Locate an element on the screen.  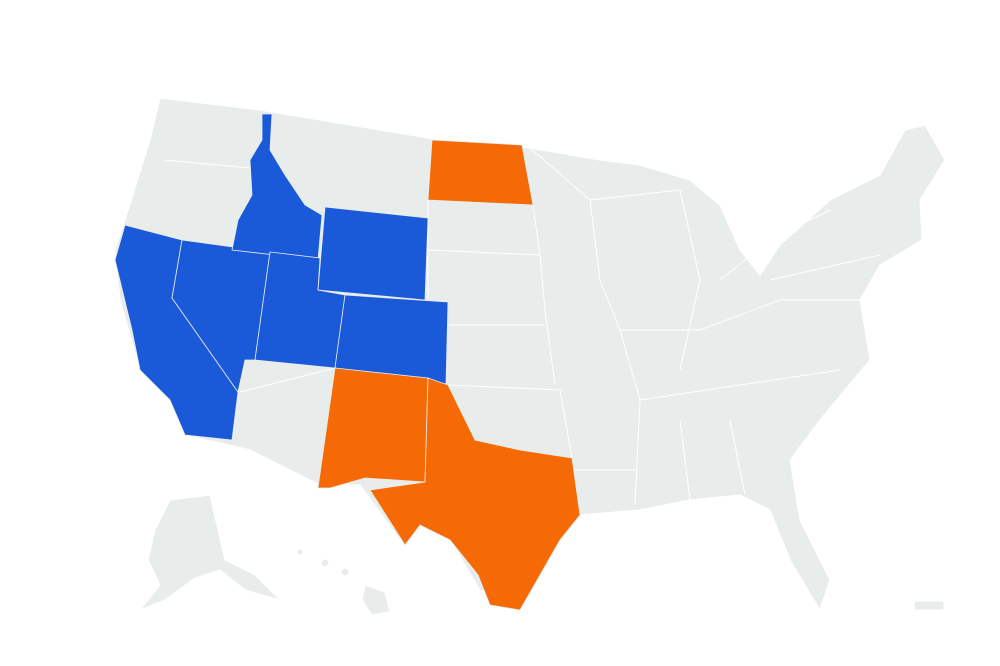
state-wyoming is located at coordinates (373, 253).